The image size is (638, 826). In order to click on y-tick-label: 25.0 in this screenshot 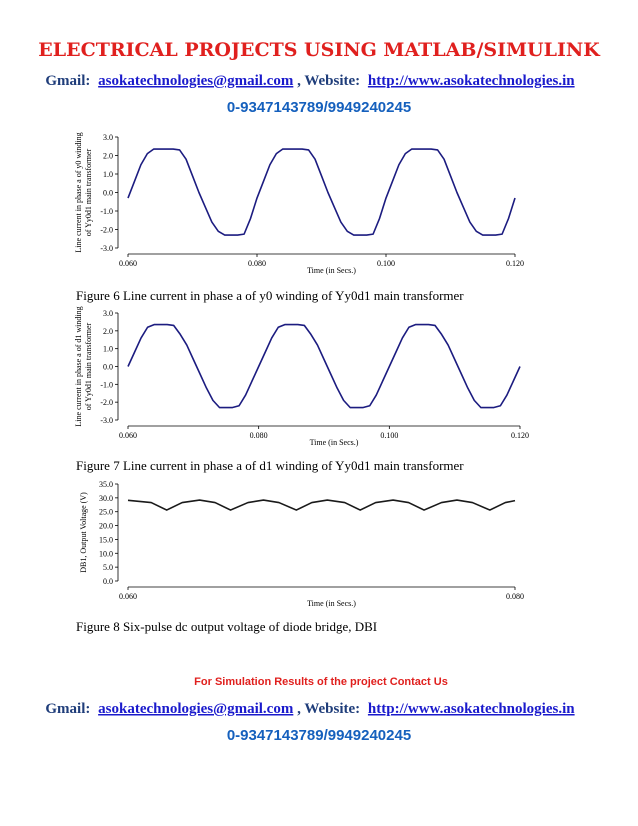, I will do `click(106, 512)`.